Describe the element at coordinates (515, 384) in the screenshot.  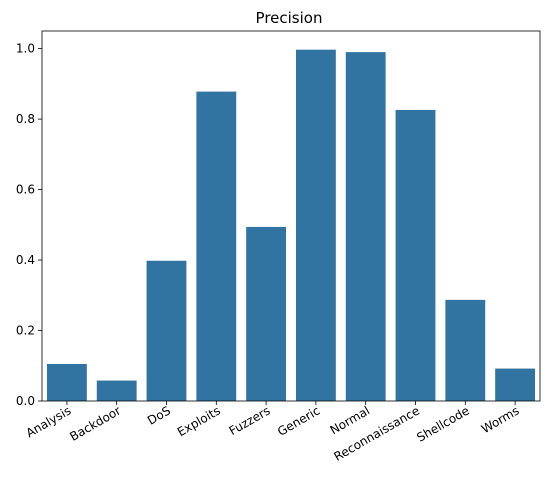
I see `bar-worms` at that location.